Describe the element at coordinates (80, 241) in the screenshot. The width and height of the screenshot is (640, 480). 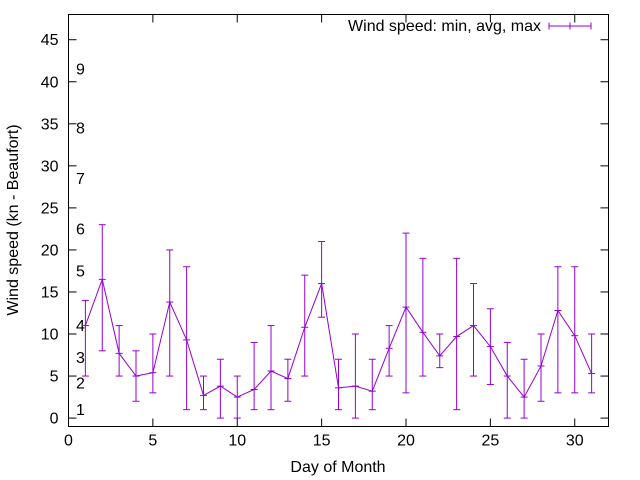
I see `beaufort-labels: 1 2 3 4 5 6 7 8 9` at that location.